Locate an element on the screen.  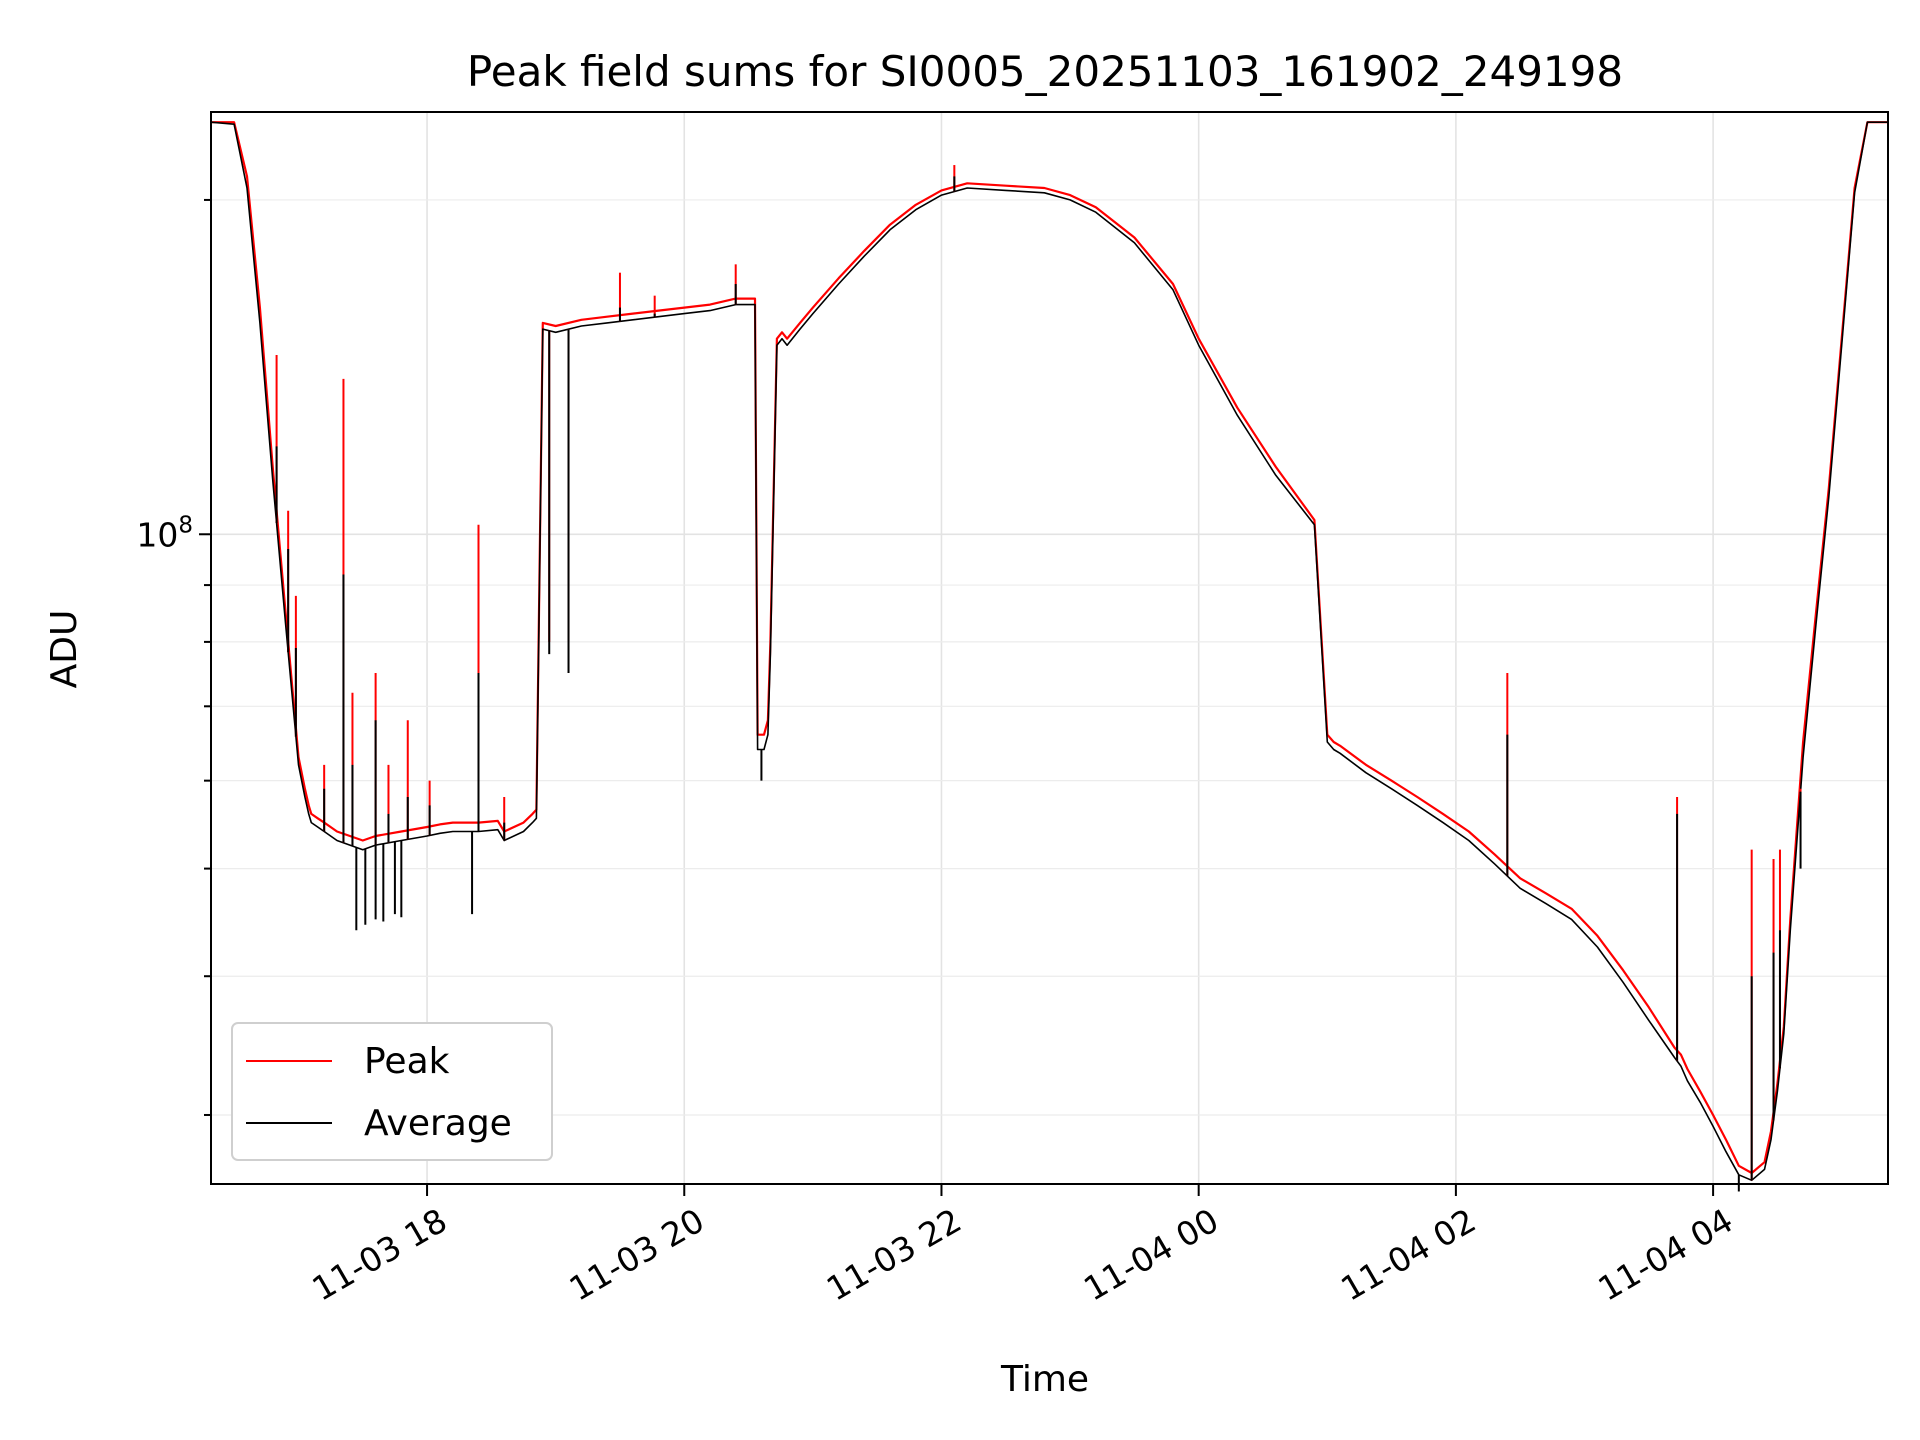
y-tick-label: 108 is located at coordinates (164, 533).